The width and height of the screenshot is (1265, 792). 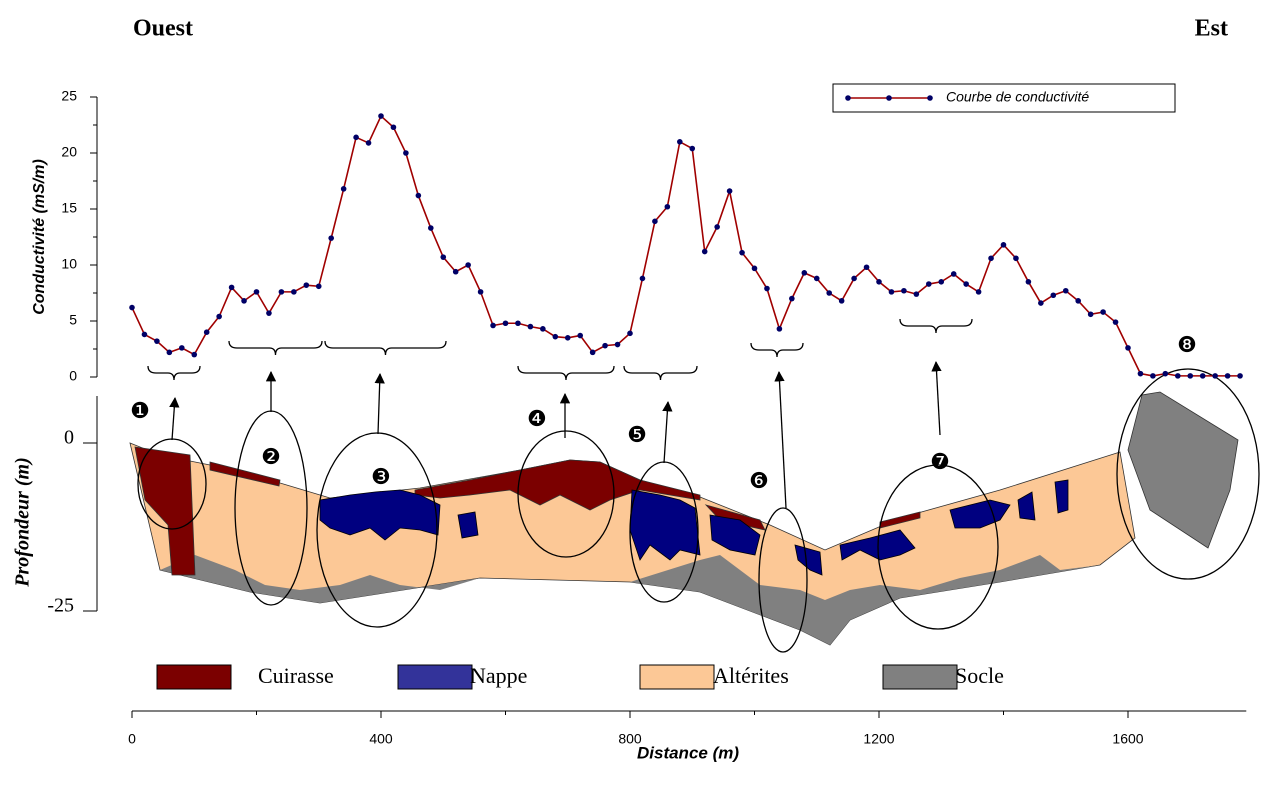 What do you see at coordinates (69, 264) in the screenshot?
I see `y-tick-label: 10` at bounding box center [69, 264].